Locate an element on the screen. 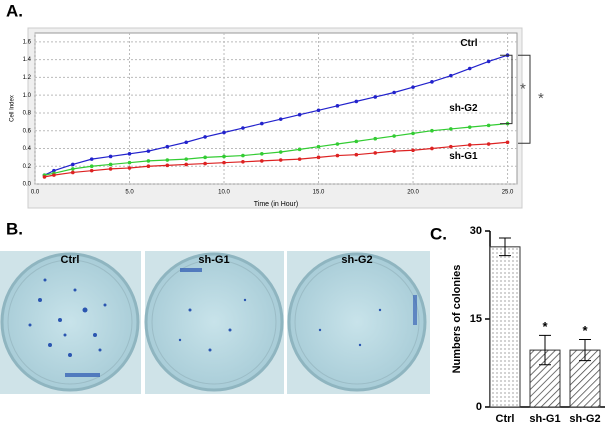  y-tick-label: 0 is located at coordinates (479, 407).